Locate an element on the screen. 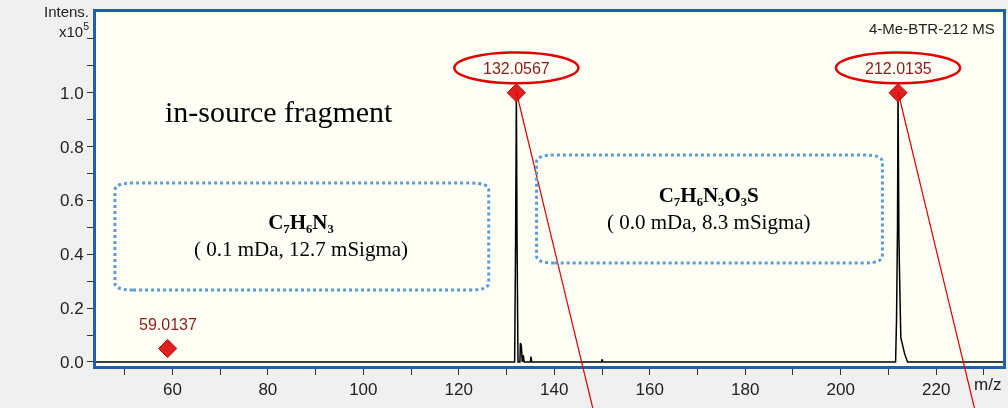 This screenshot has width=1008, height=408. y-tick-label: 1.0 is located at coordinates (71, 93).